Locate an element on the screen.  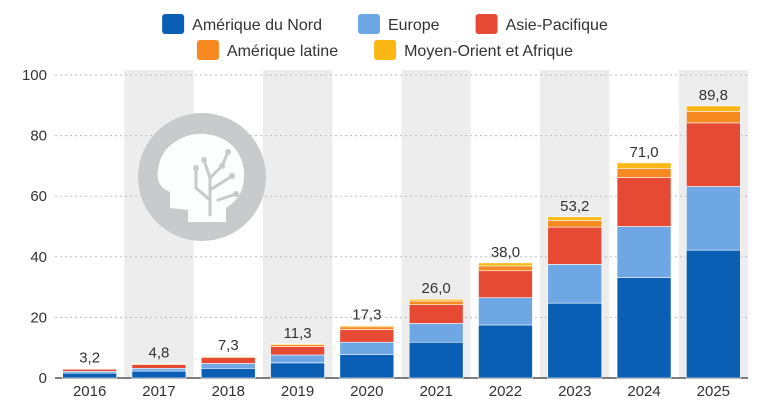
legend-item: Europe is located at coordinates (398, 24).